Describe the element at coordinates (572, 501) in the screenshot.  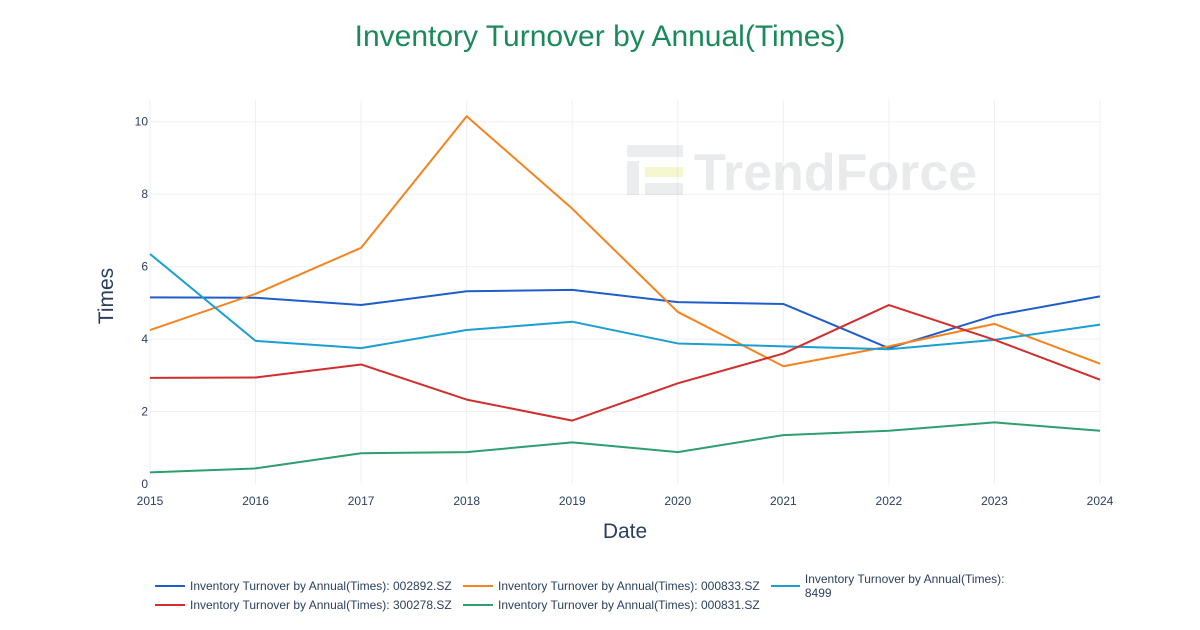
I see `x-tick-label: 2019` at that location.